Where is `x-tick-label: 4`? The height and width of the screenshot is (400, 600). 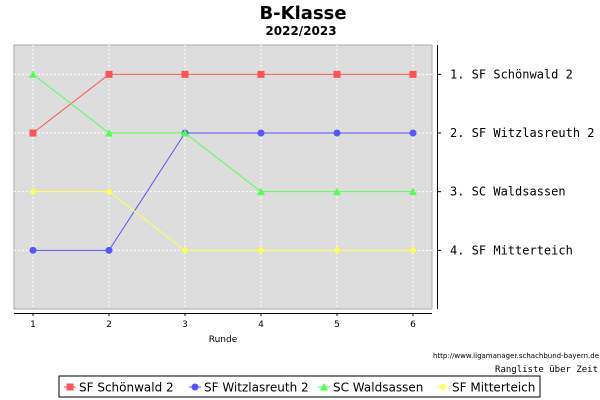
x-tick-label: 4 is located at coordinates (261, 325).